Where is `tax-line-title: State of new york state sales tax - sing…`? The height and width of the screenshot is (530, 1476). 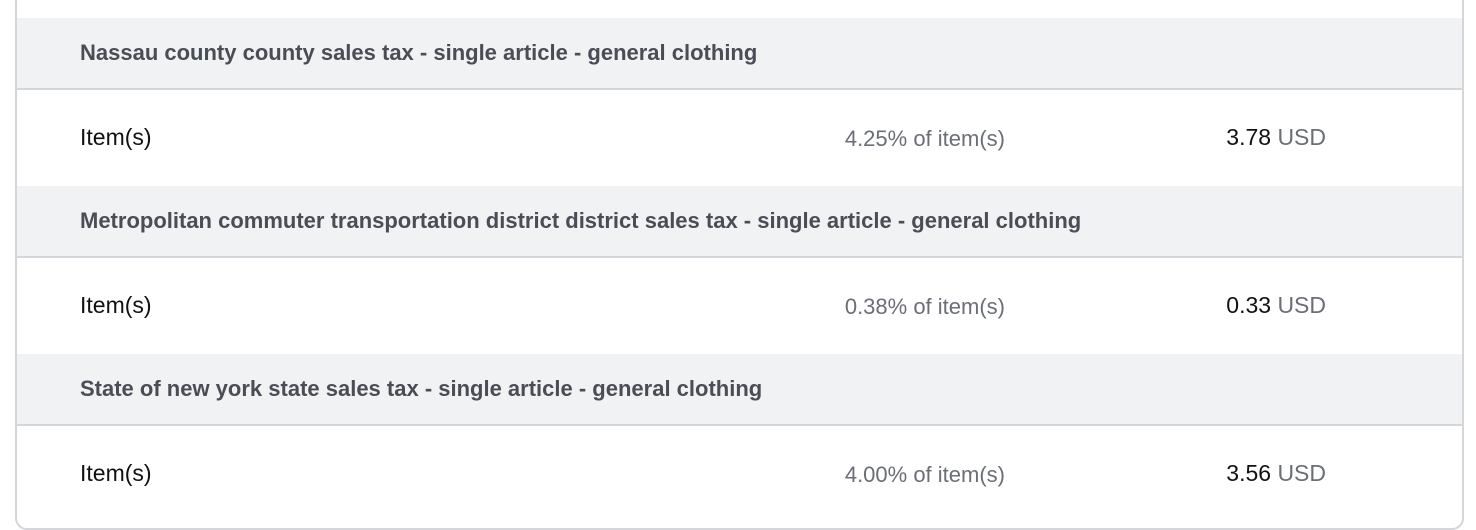
tax-line-title: State of new york state sales tax - sing… is located at coordinates (739, 390).